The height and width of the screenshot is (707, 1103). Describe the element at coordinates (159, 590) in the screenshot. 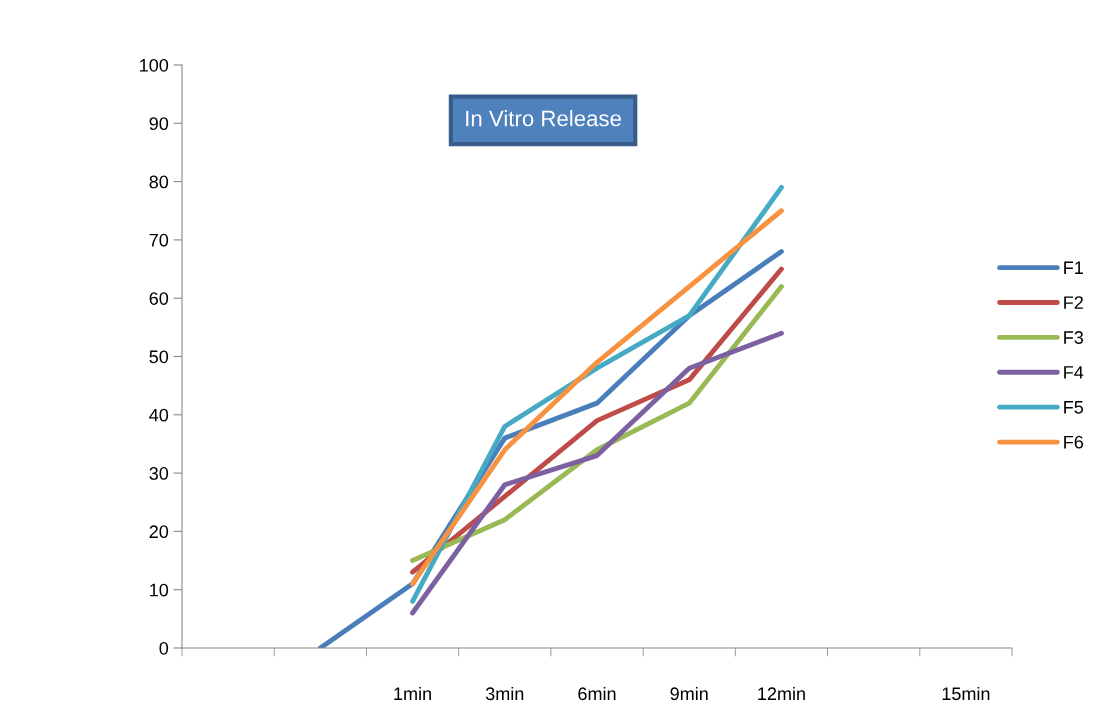

I see `y-tick-label: 10` at that location.